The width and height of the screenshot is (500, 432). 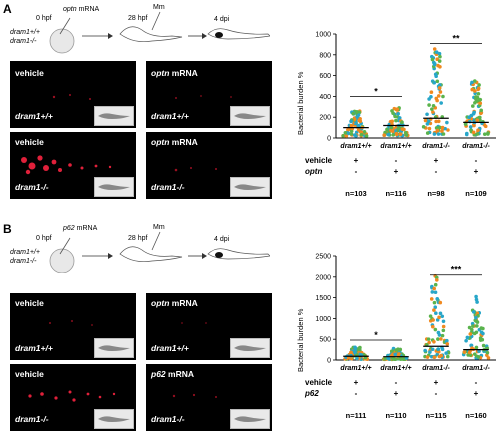 What do you see at coordinates (80, 228) in the screenshot?
I see `injection-1-label: p62 mRNA` at bounding box center [80, 228].